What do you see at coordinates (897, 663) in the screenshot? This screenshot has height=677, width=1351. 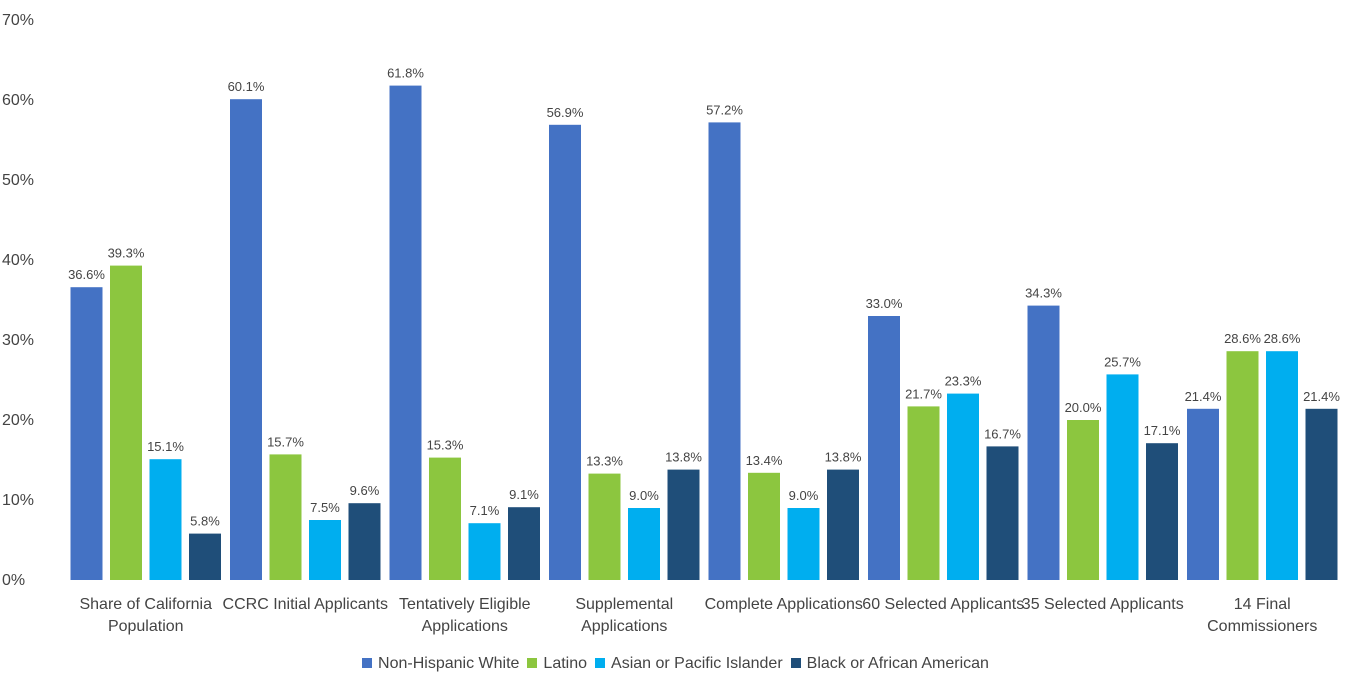 I see `legend-label: Black or African American` at bounding box center [897, 663].